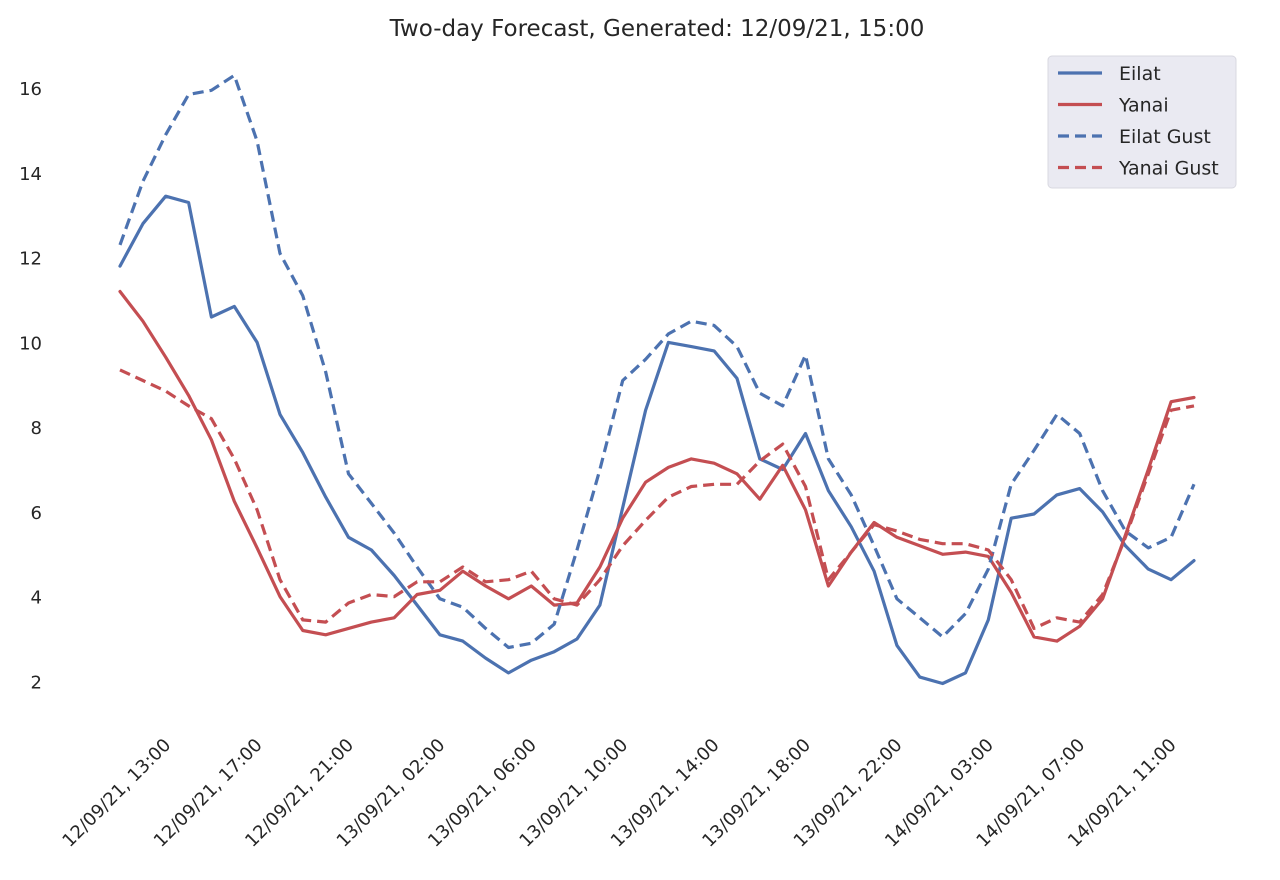  Describe the element at coordinates (36, 513) in the screenshot. I see `y-tick-label: 6` at that location.